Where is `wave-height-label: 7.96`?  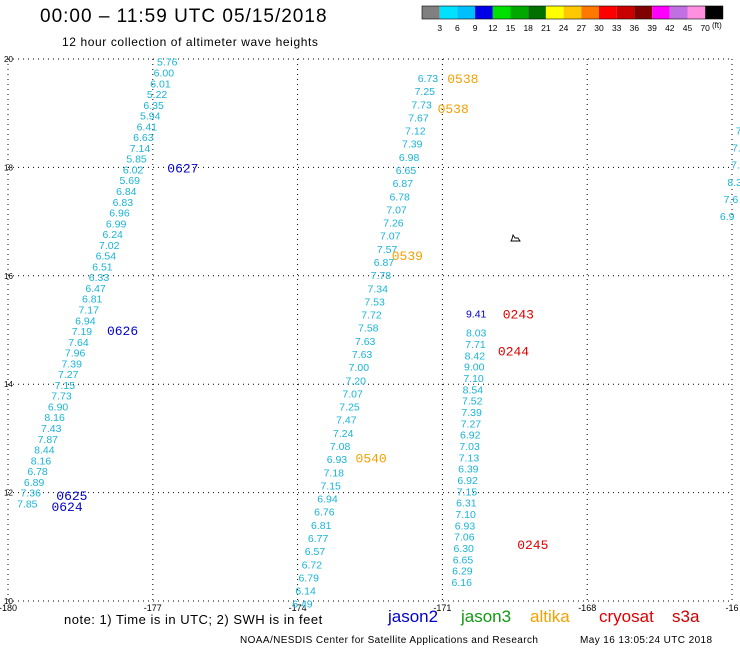 wave-height-label: 7.96 is located at coordinates (75, 354).